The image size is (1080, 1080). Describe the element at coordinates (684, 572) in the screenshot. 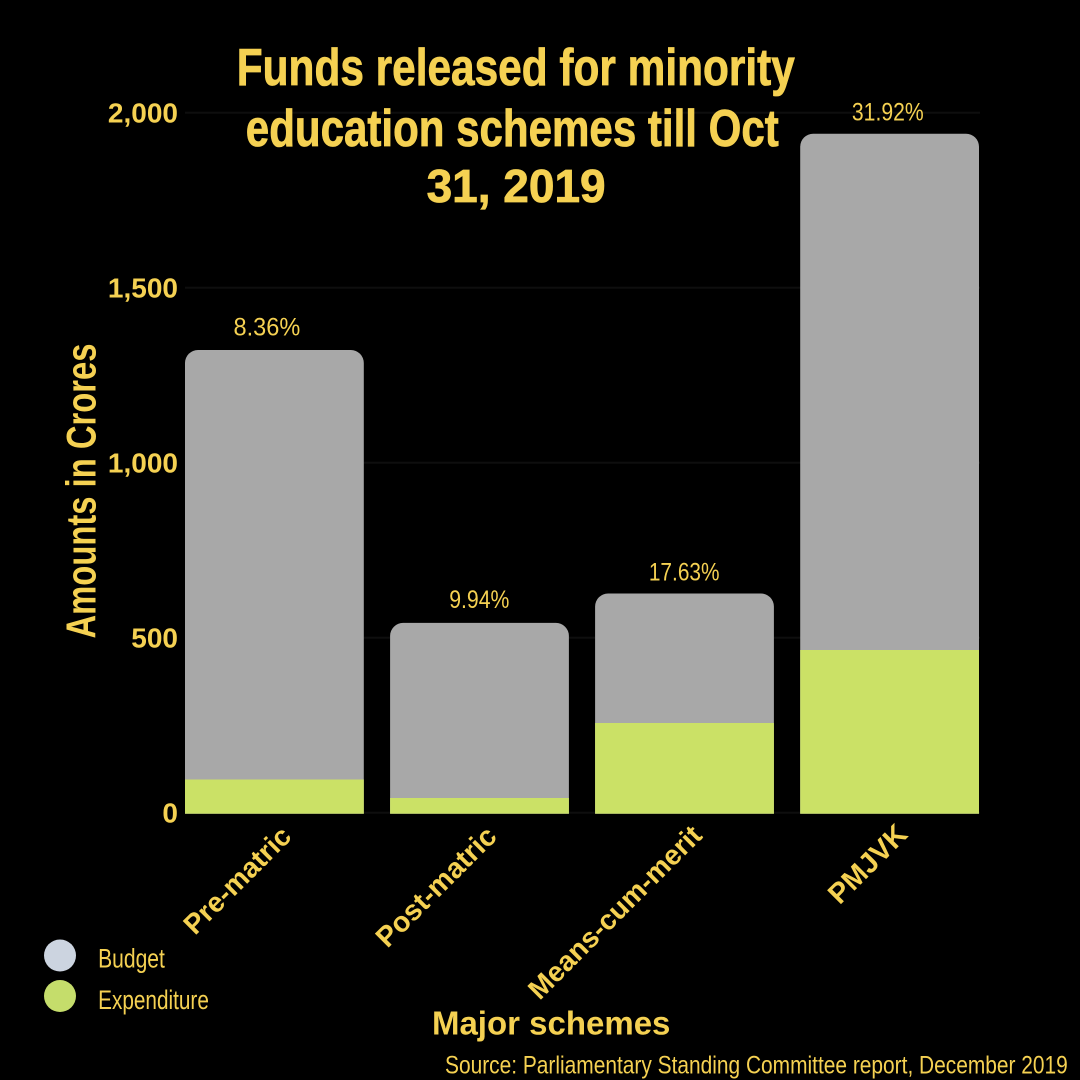

I see `svg-text: 17.63%` at that location.